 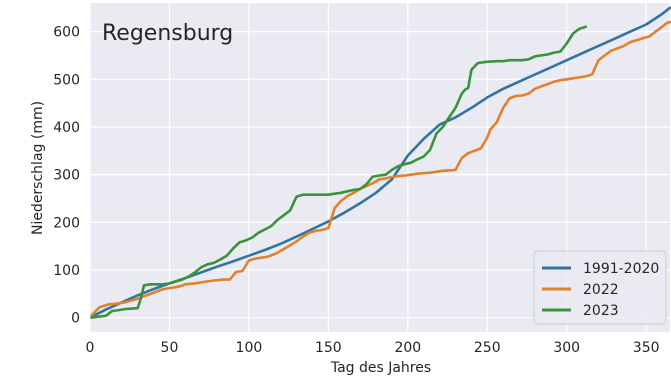 I want to click on y-tick-label: 100, so click(x=66, y=271).